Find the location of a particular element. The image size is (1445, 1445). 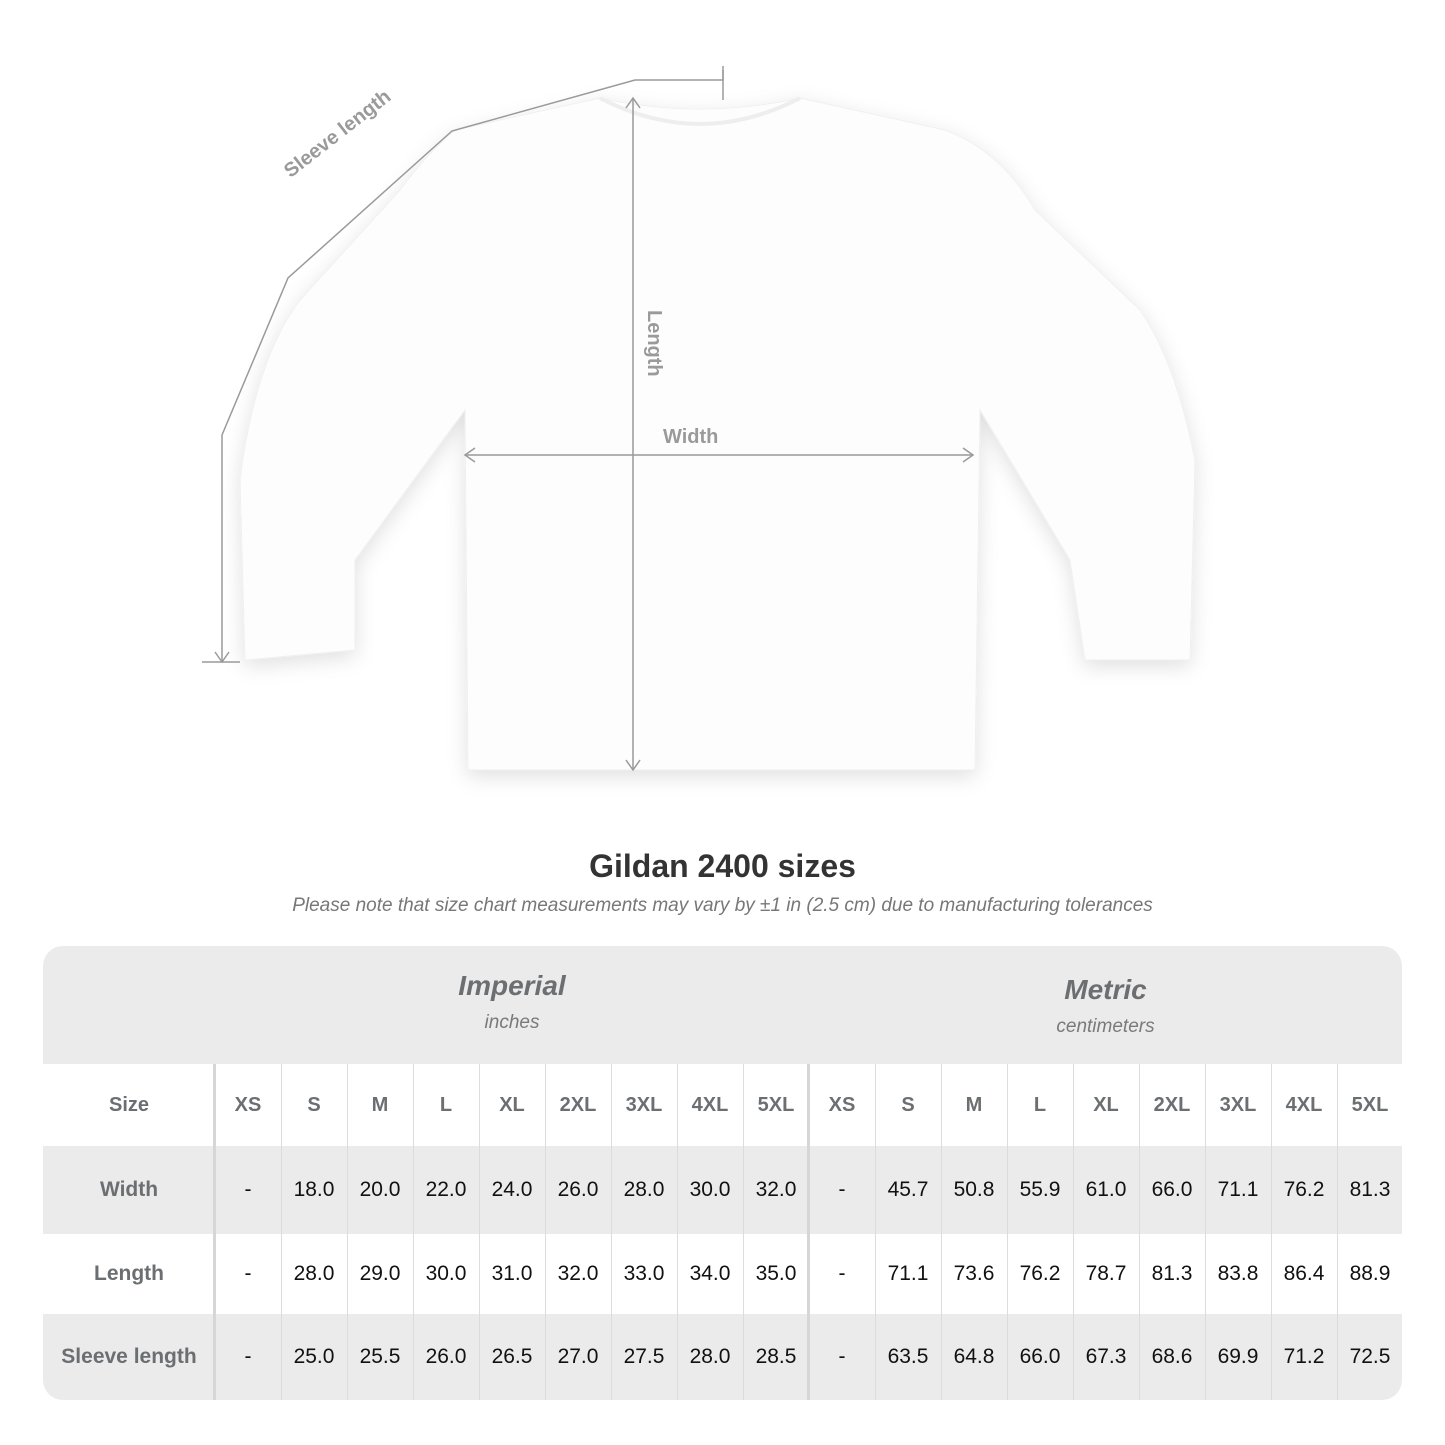

size-header-metric: M is located at coordinates (974, 1104).